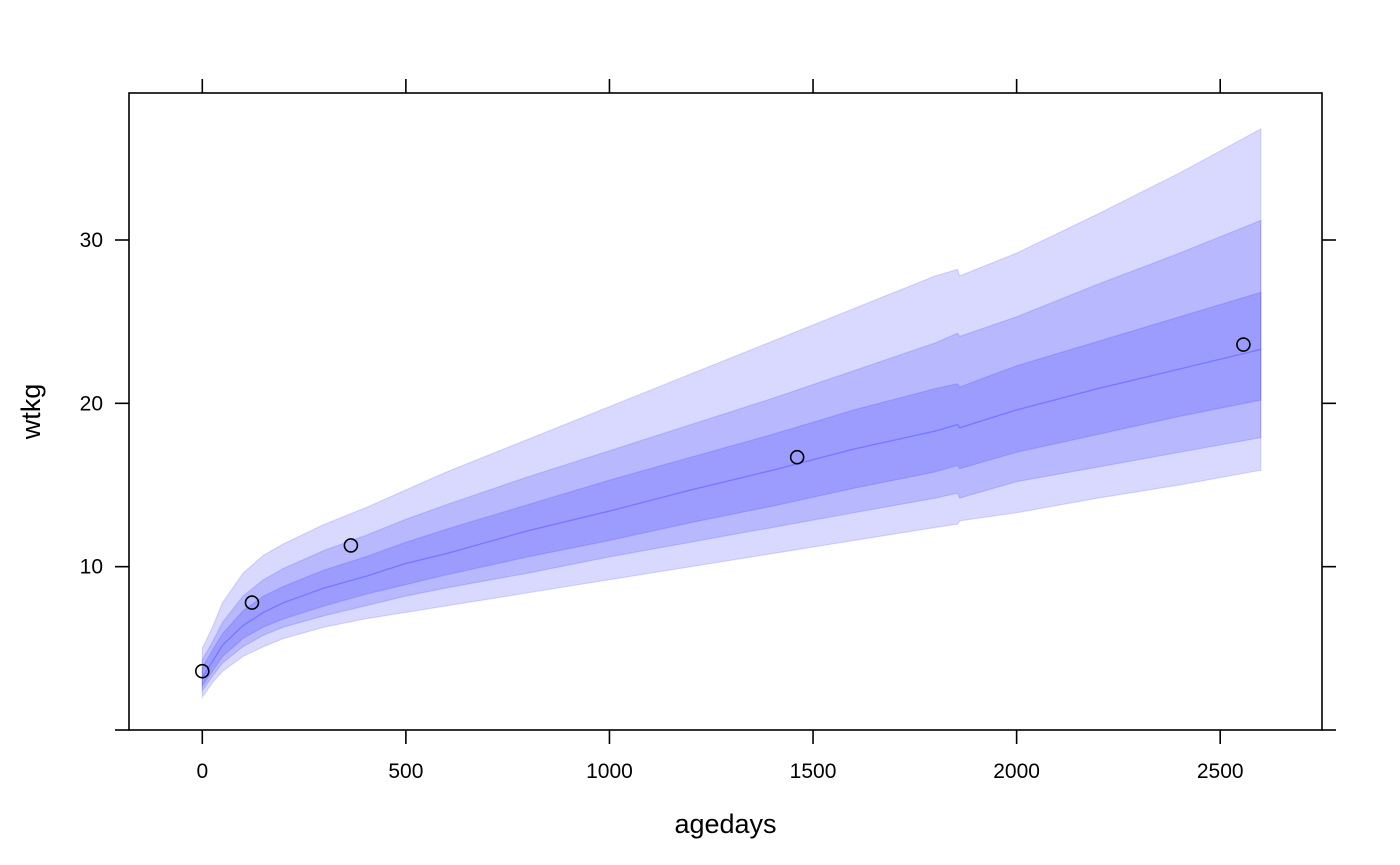  I want to click on x-tick-label: 2500, so click(1220, 771).